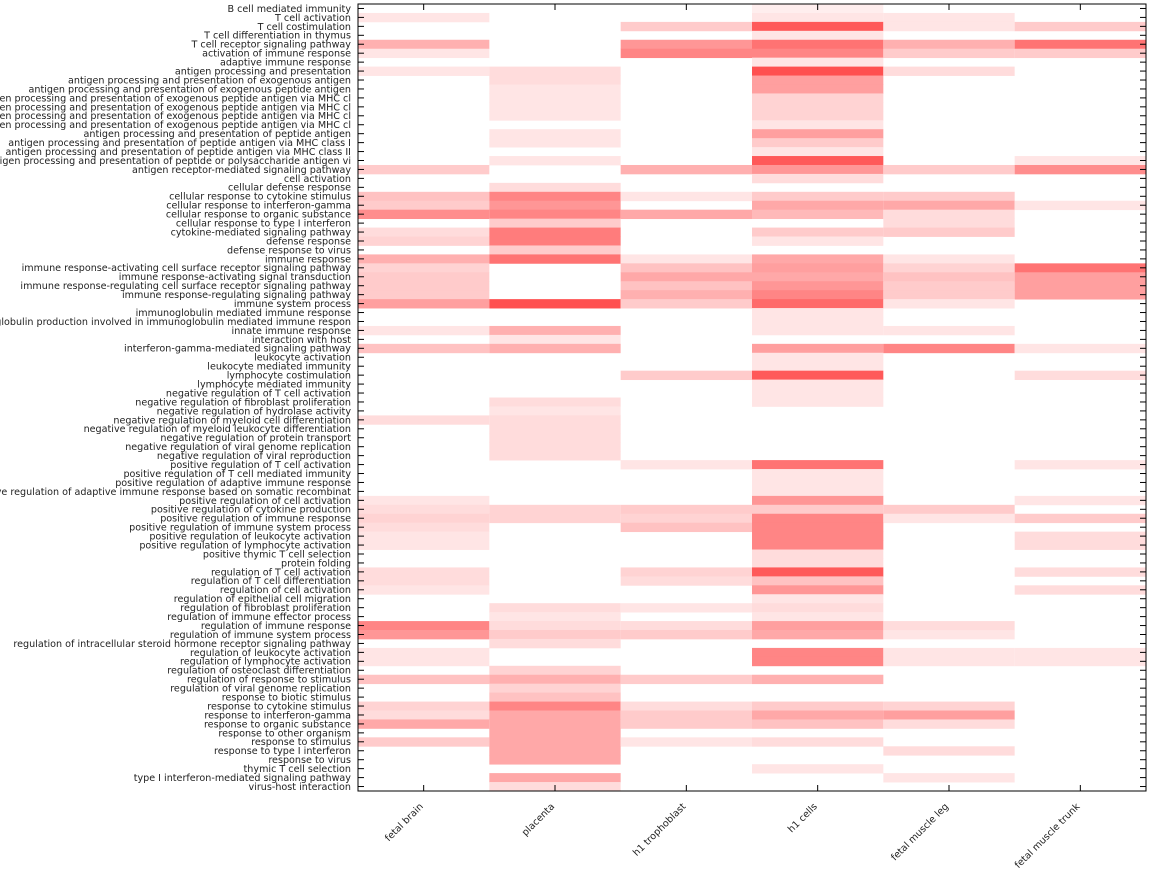 The width and height of the screenshot is (1167, 875). What do you see at coordinates (302, 358) in the screenshot?
I see `y-tick-label: leukocyte activation` at bounding box center [302, 358].